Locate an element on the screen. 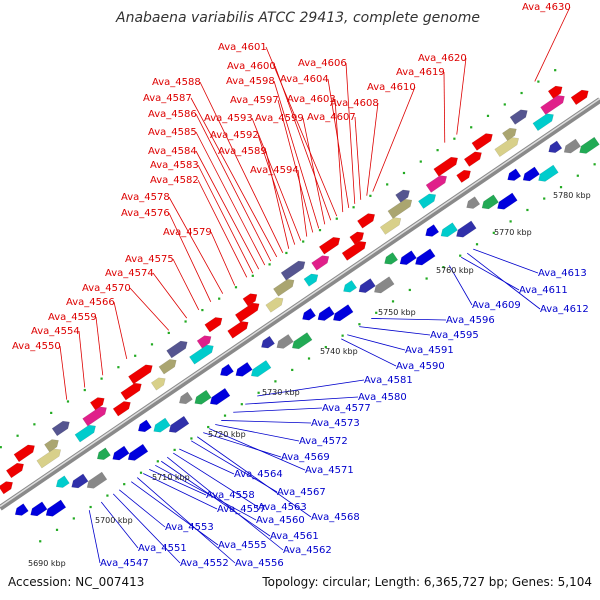  reverse-gene-label: Ava_4568 is located at coordinates (335, 517).